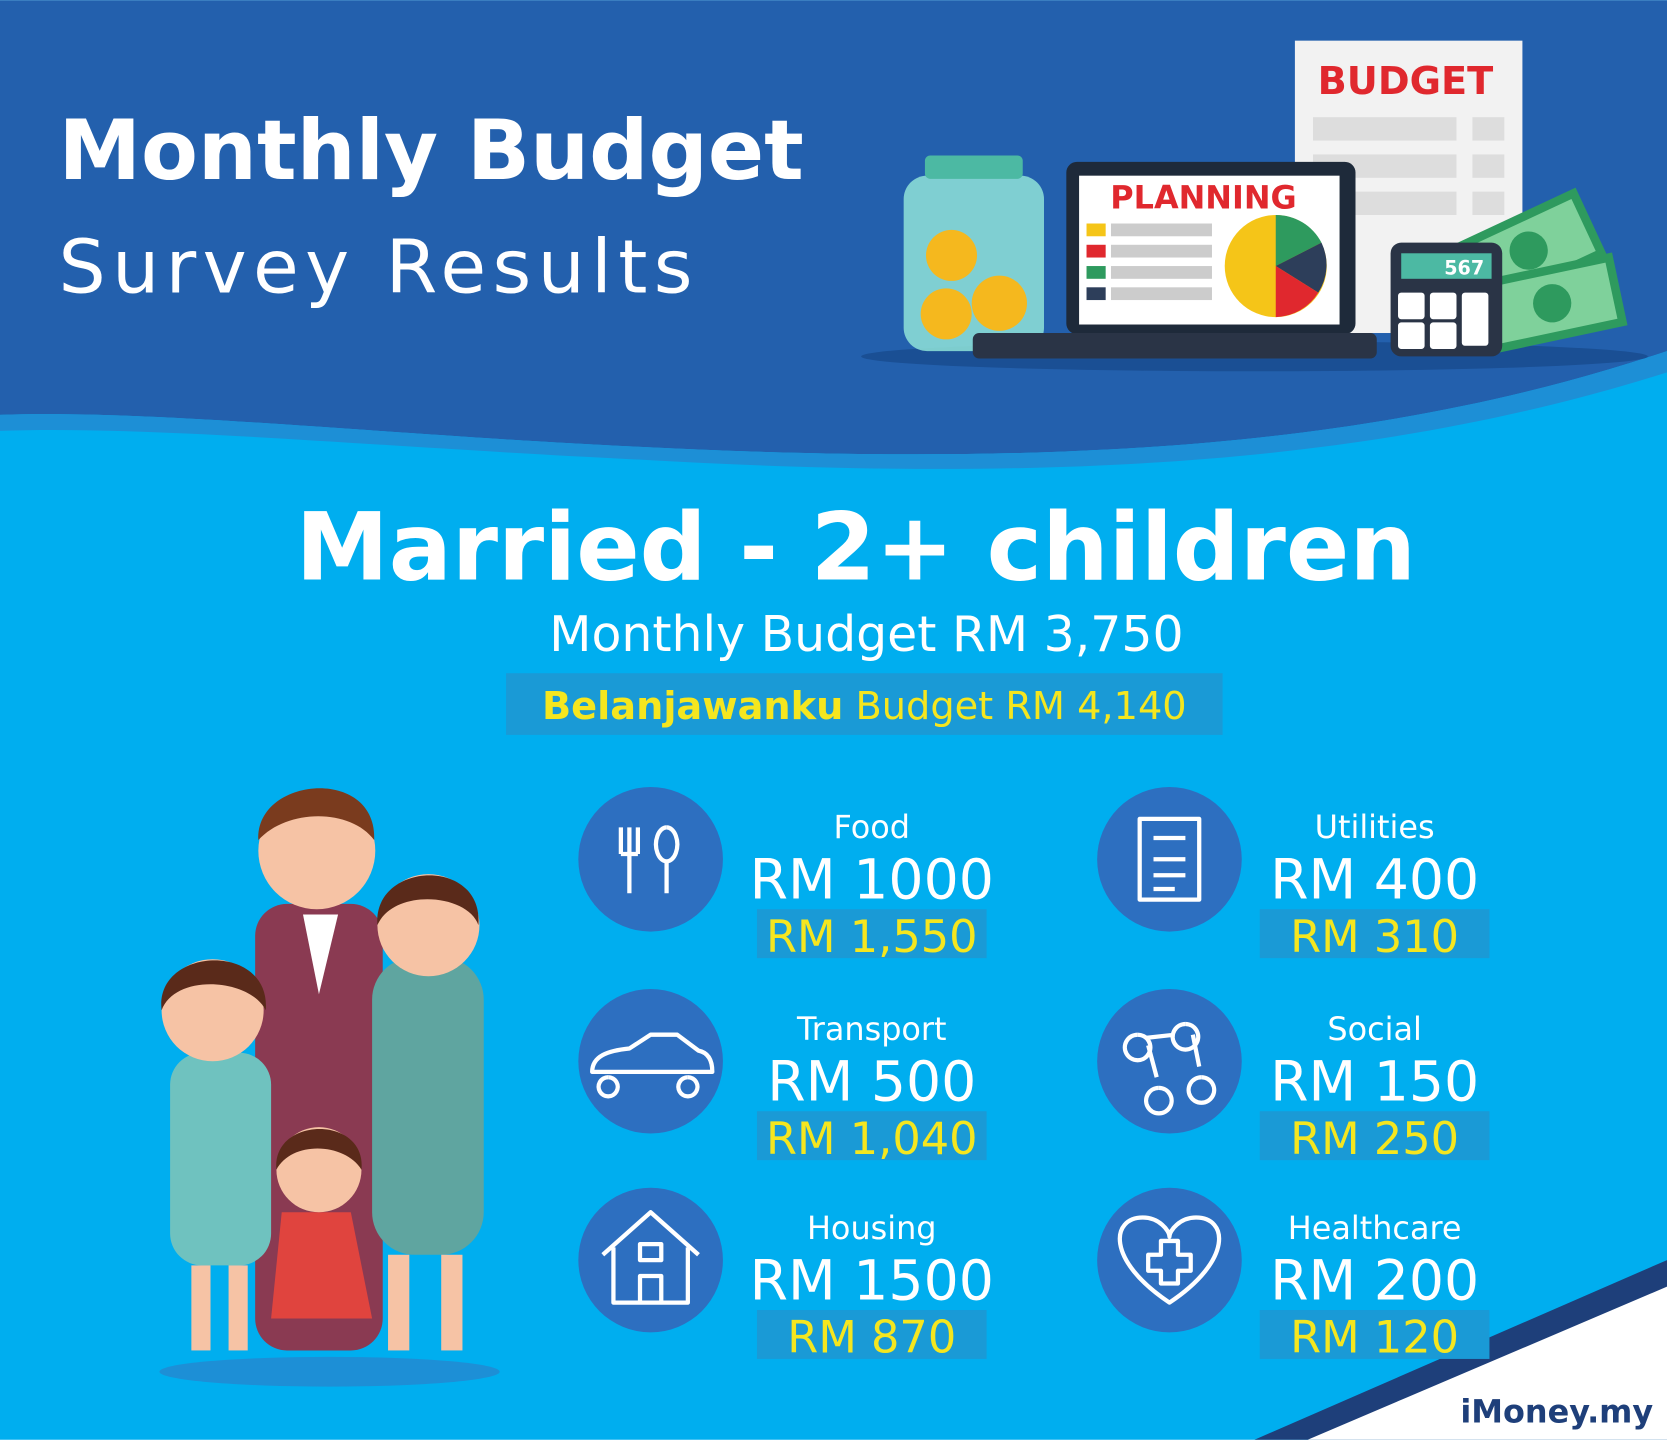 The width and height of the screenshot is (1667, 1440). What do you see at coordinates (1021, 706) in the screenshot?
I see `belanjawanku-budget: Budget RM 4,140` at bounding box center [1021, 706].